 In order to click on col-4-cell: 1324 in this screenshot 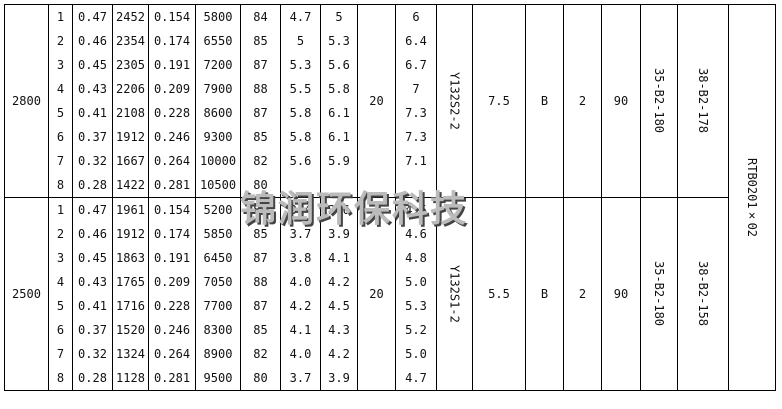, I will do `click(130, 354)`.